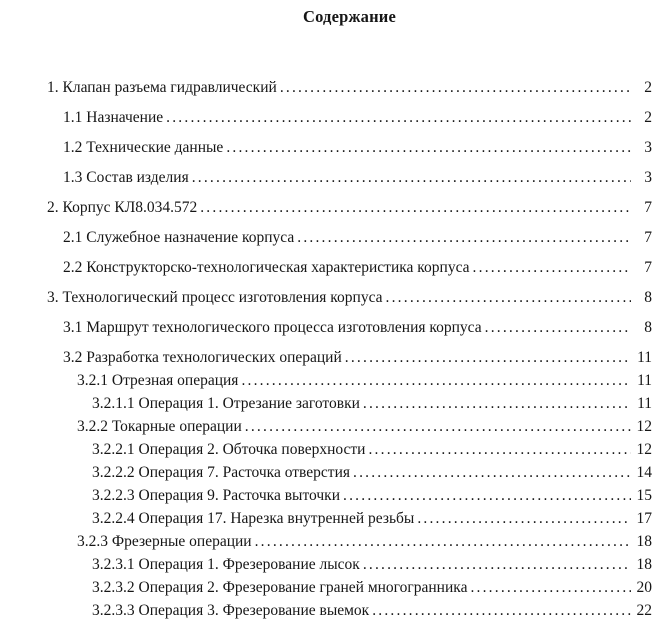 The width and height of the screenshot is (666, 625). What do you see at coordinates (164, 541) in the screenshot?
I see `toc-entry-label: 3.2.3 Фрезерные операции` at bounding box center [164, 541].